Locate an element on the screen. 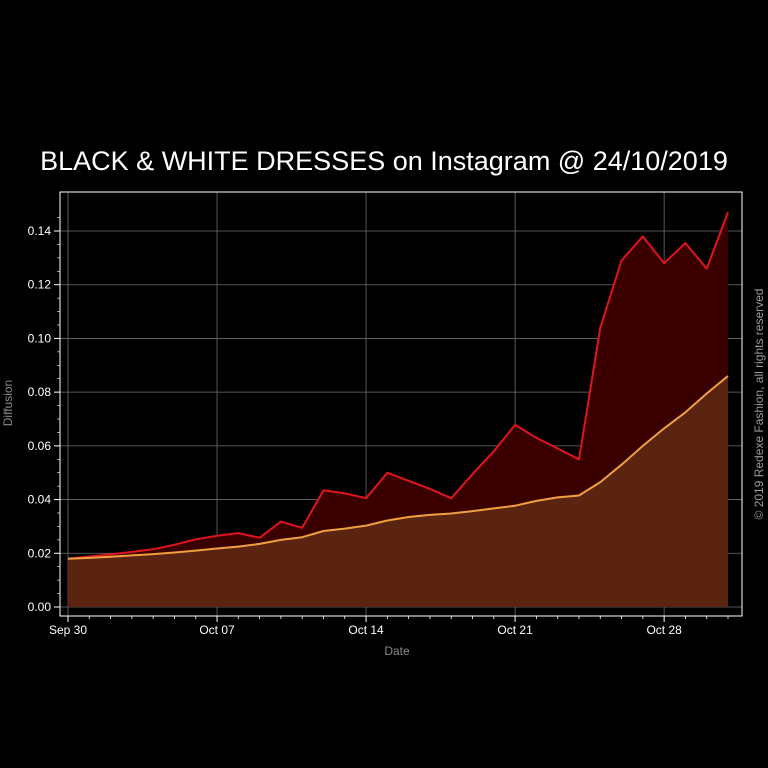 The width and height of the screenshot is (768, 768). x-axis-ticks: Sep 30 Oct 07 Oct 14 Oct 21 Oct 28 is located at coordinates (389, 626).